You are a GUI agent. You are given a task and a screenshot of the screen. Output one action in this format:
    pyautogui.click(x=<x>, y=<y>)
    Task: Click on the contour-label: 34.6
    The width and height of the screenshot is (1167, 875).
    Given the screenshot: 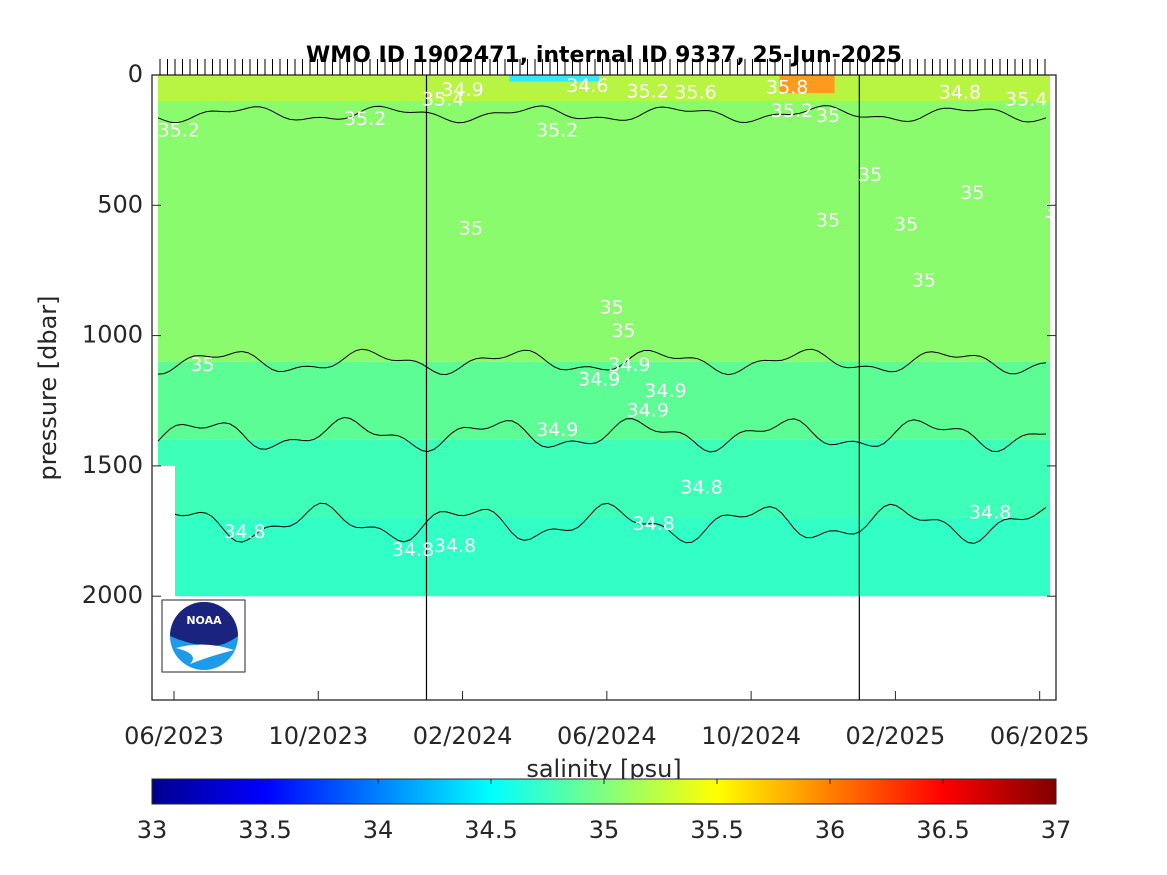 What is the action you would take?
    pyautogui.click(x=587, y=86)
    